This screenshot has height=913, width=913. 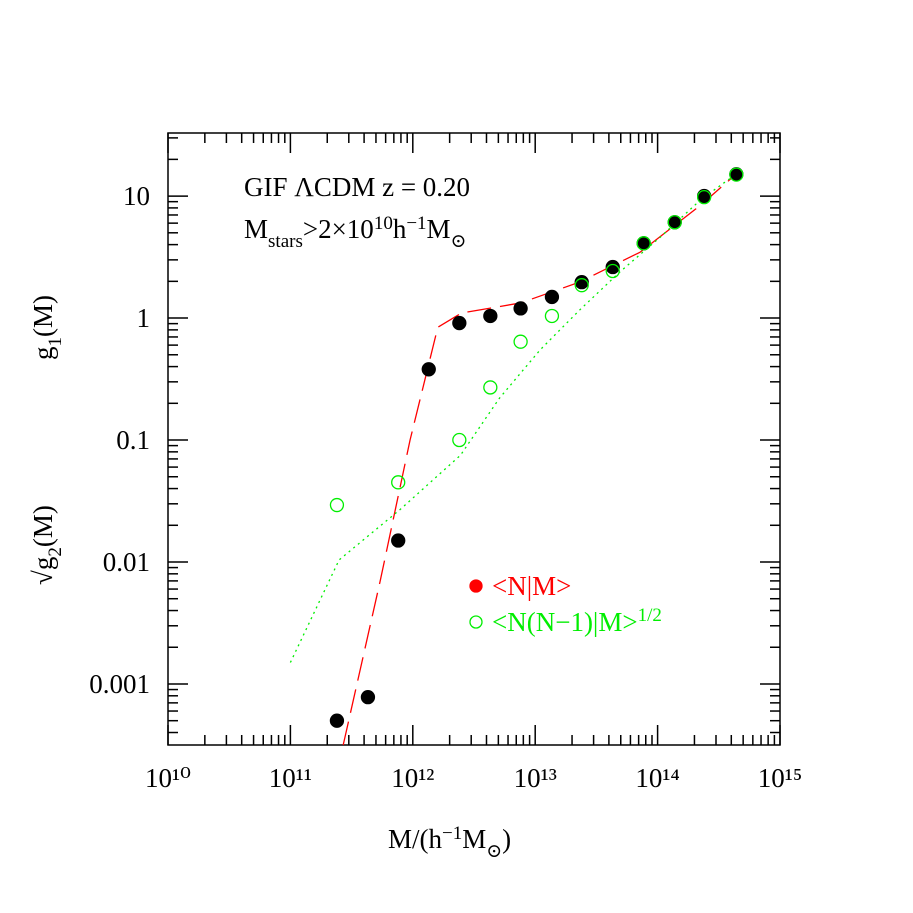 What do you see at coordinates (415, 839) in the screenshot?
I see `x-axis-label-part: M/(h` at bounding box center [415, 839].